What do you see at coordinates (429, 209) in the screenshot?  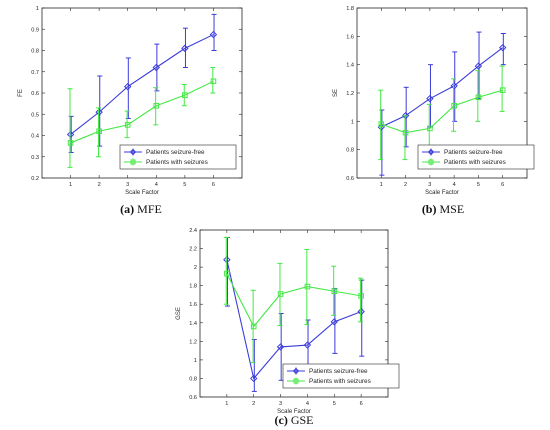 I see `caption-letter: (b)` at bounding box center [429, 209].